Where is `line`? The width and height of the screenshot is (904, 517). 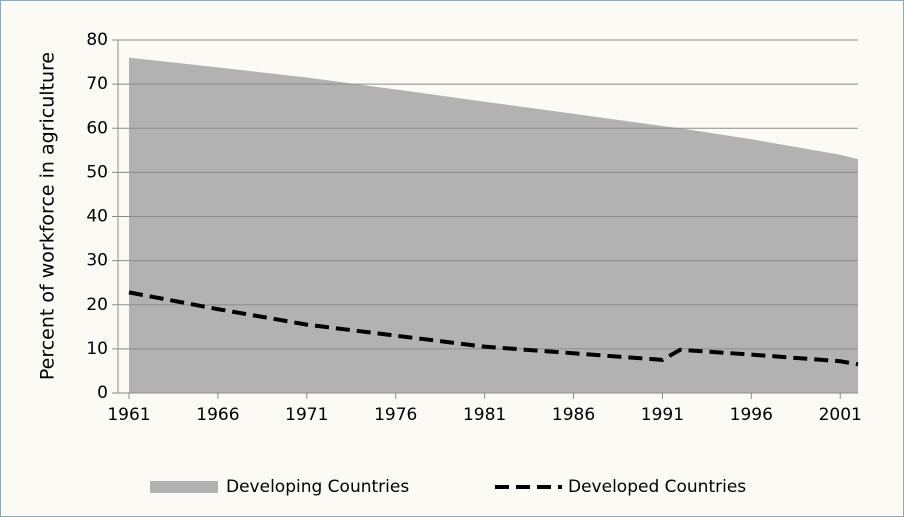 line is located at coordinates (493, 328).